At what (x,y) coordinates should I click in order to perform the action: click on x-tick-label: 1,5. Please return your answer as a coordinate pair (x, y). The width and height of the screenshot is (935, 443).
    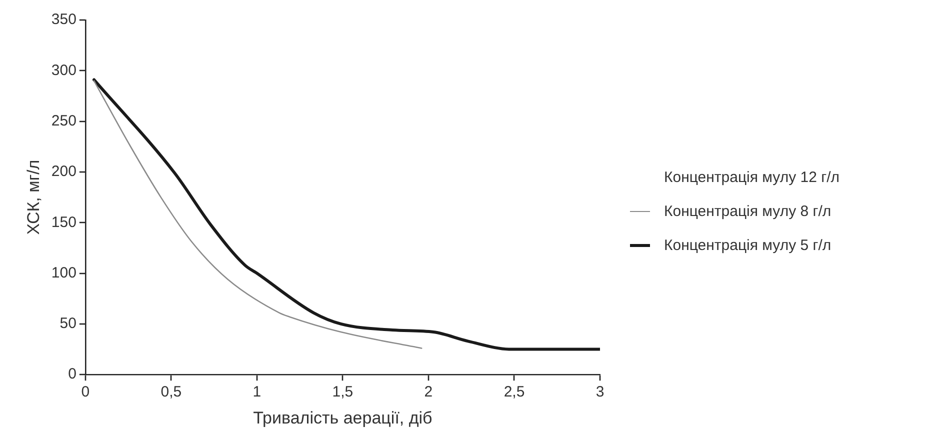
    Looking at the image, I should click on (343, 392).